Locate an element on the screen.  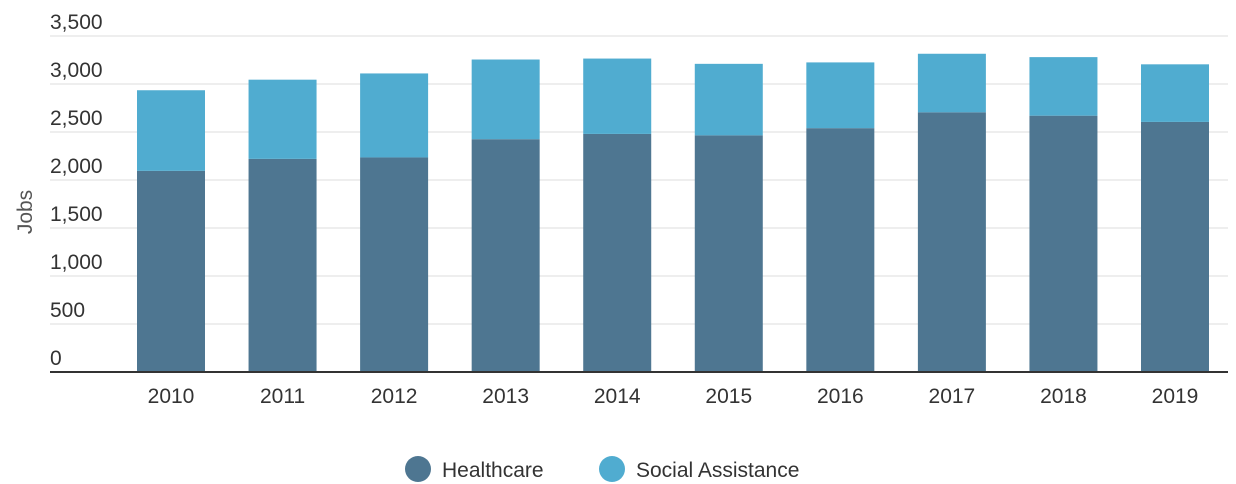
y-tick-label: 1,000 is located at coordinates (76, 262).